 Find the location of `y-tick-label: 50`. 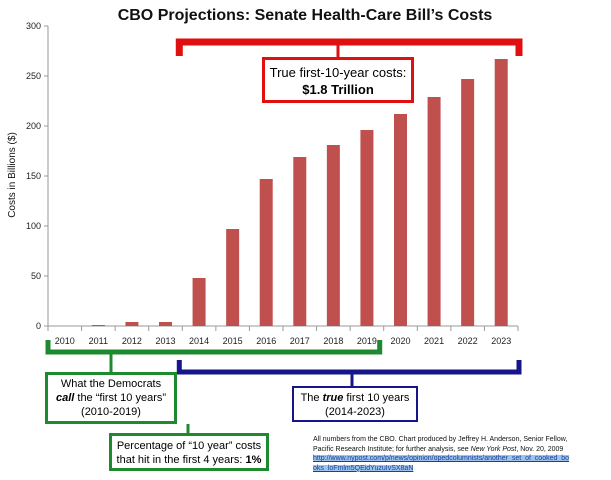

y-tick-label: 50 is located at coordinates (36, 276).